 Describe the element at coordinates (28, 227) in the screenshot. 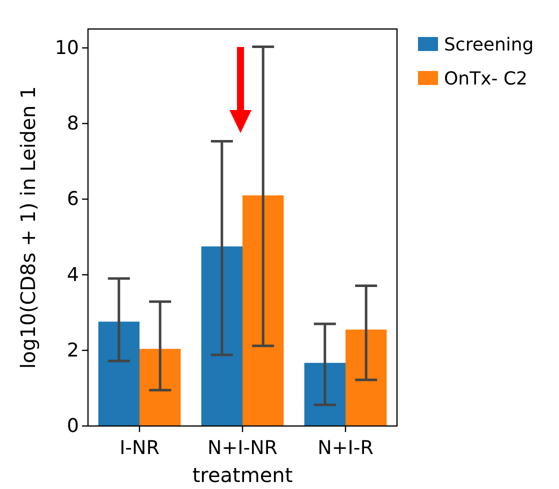

I see `y-axis-title: log10(CD8s + 1) in Leiden 1` at that location.